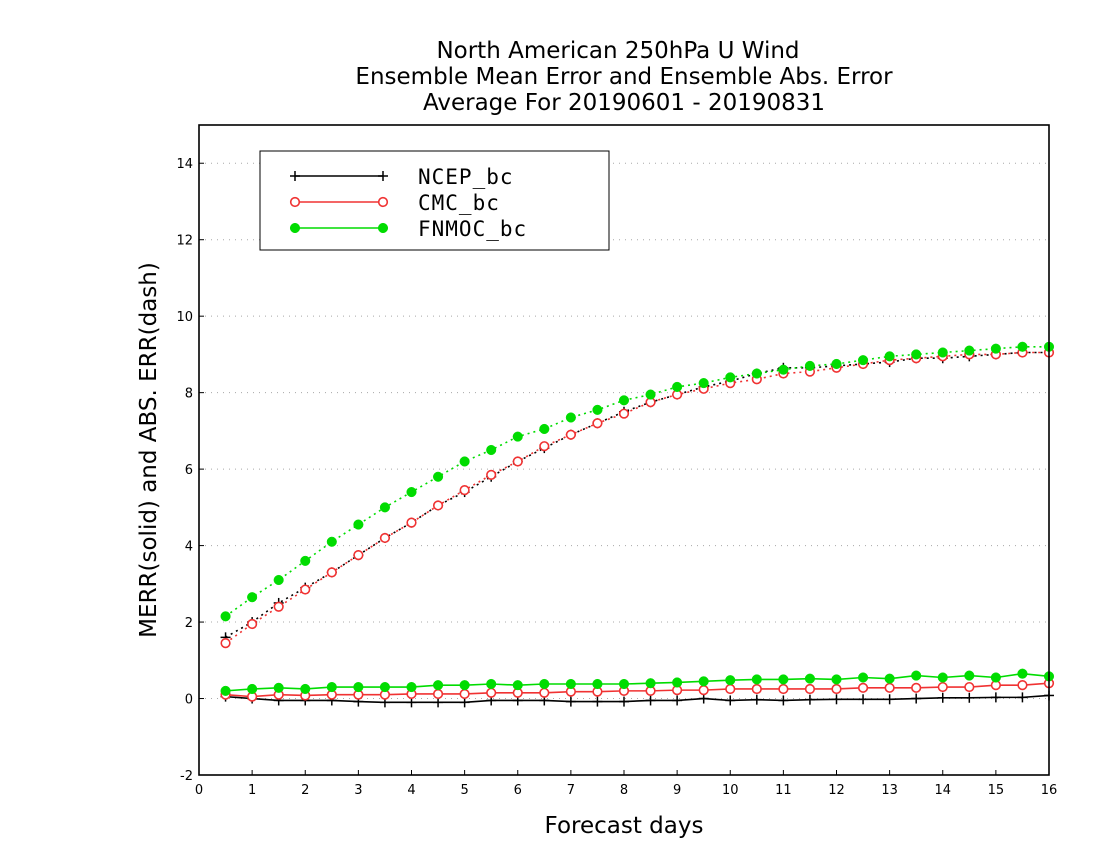  What do you see at coordinates (189, 623) in the screenshot?
I see `y-tick-label-2: 2` at bounding box center [189, 623].